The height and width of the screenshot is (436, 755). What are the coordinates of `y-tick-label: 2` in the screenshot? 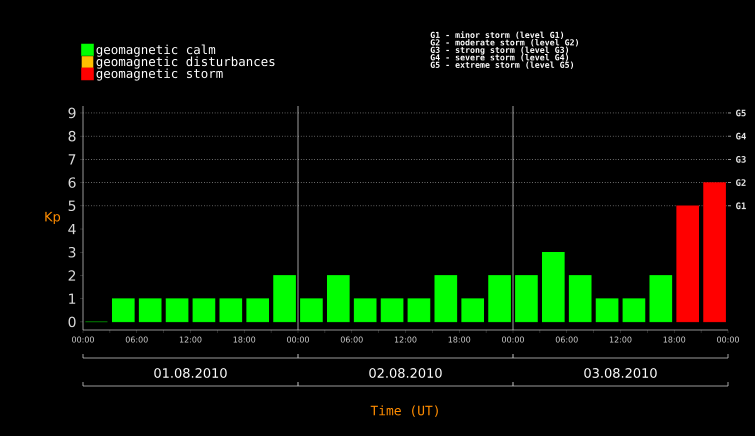 It's located at (72, 275).